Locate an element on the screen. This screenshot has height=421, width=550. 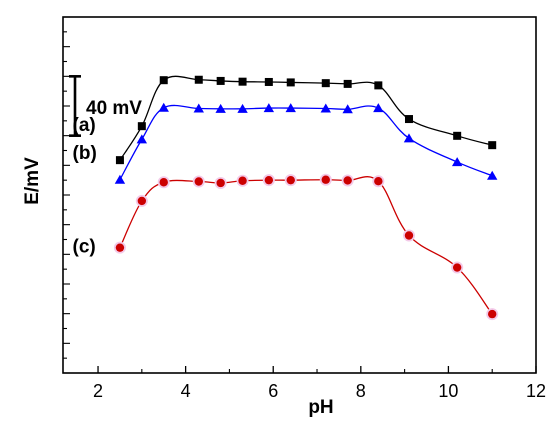
series-label: (b) is located at coordinates (85, 153).